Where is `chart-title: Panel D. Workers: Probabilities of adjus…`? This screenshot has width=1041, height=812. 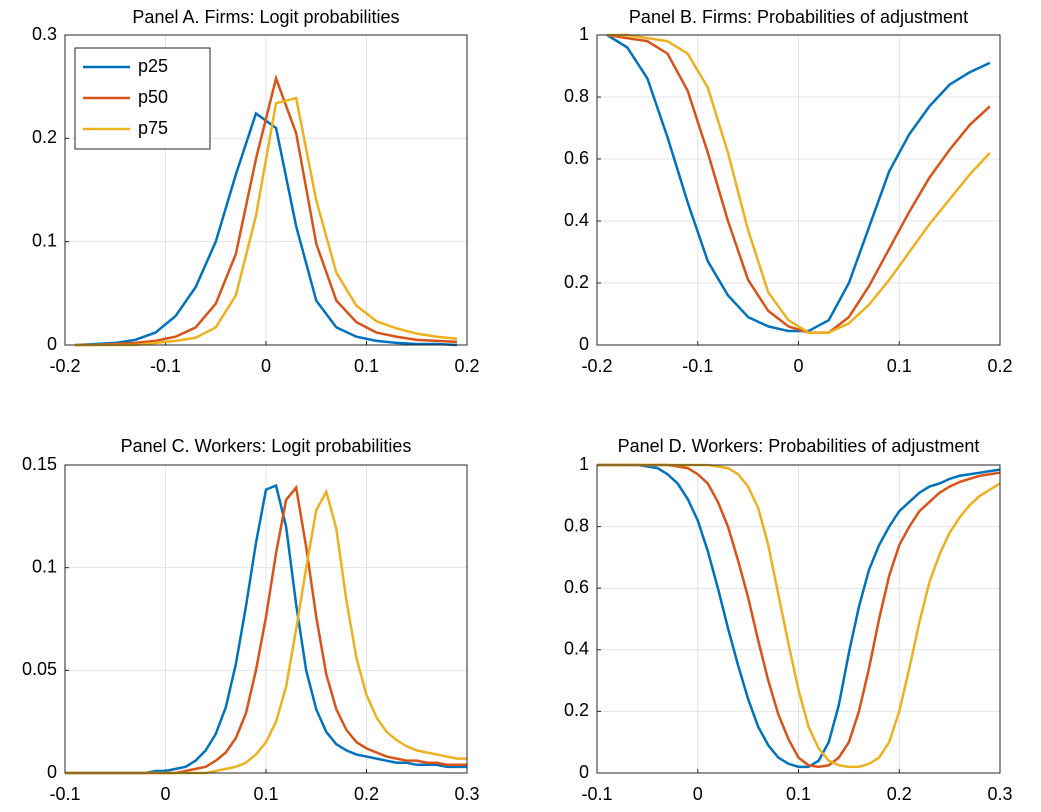
chart-title: Panel D. Workers: Probabilities of adjus… is located at coordinates (799, 446).